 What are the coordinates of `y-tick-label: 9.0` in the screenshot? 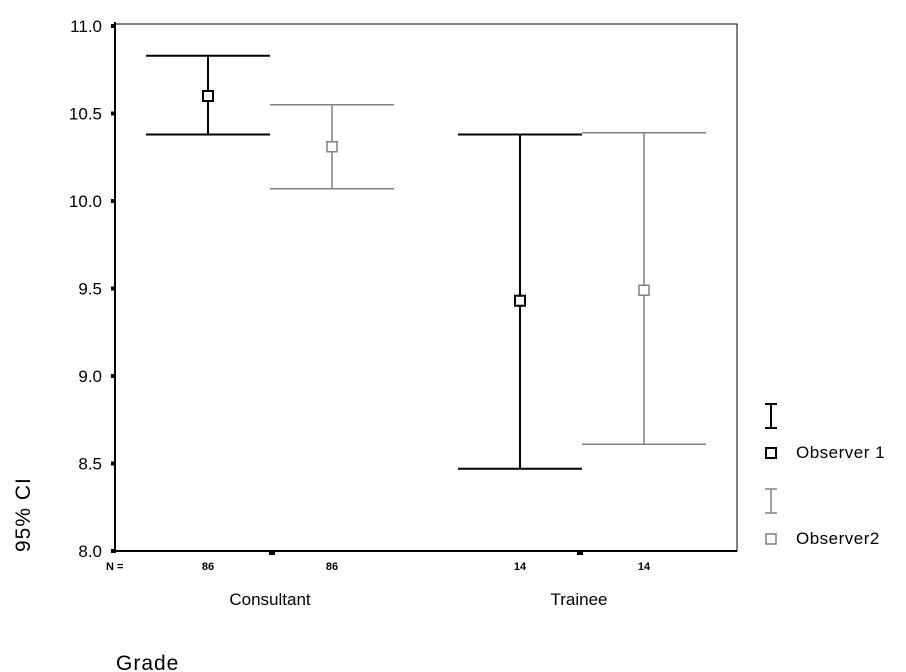 It's located at (90, 376).